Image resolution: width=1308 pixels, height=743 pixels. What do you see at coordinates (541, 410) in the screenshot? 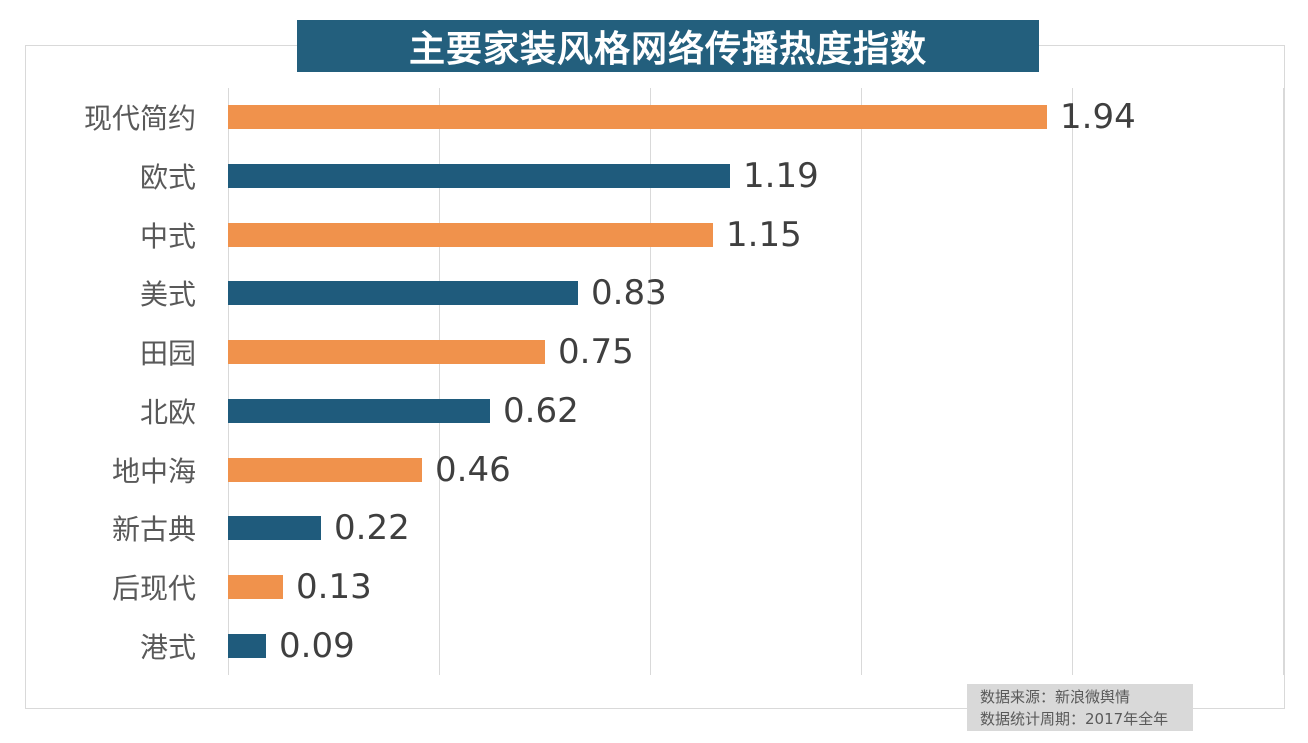
I see `value-label: 0.62` at bounding box center [541, 410].